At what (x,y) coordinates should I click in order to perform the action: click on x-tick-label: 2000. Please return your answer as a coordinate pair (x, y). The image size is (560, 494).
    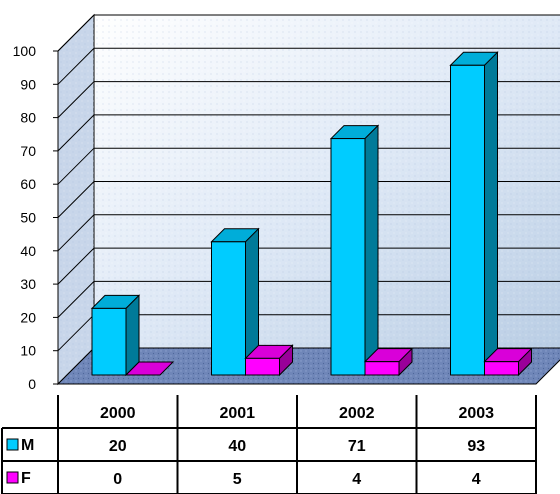
    Looking at the image, I should click on (118, 413).